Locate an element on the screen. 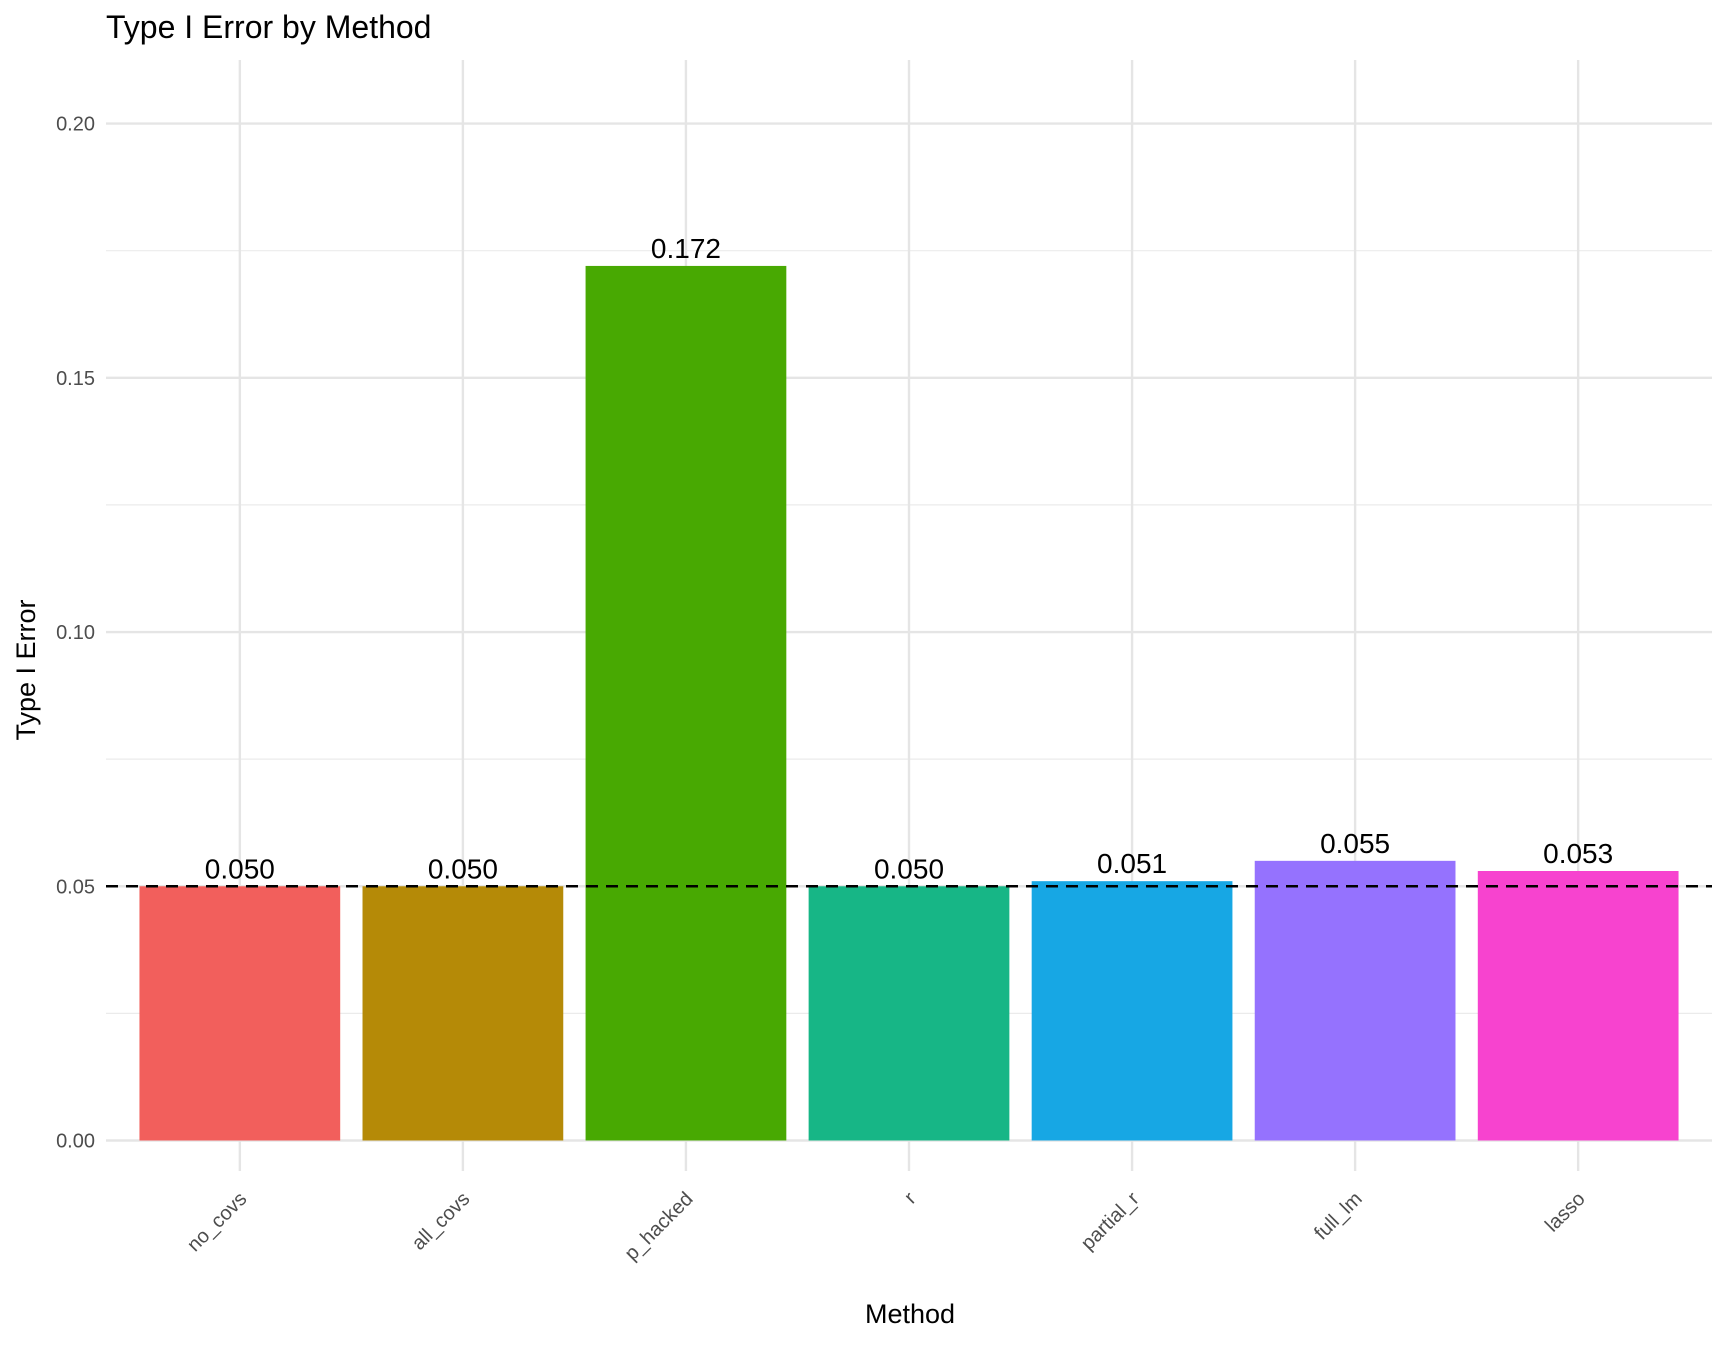 The height and width of the screenshot is (1349, 1728). y-tick-label: 0.10 is located at coordinates (75, 633).